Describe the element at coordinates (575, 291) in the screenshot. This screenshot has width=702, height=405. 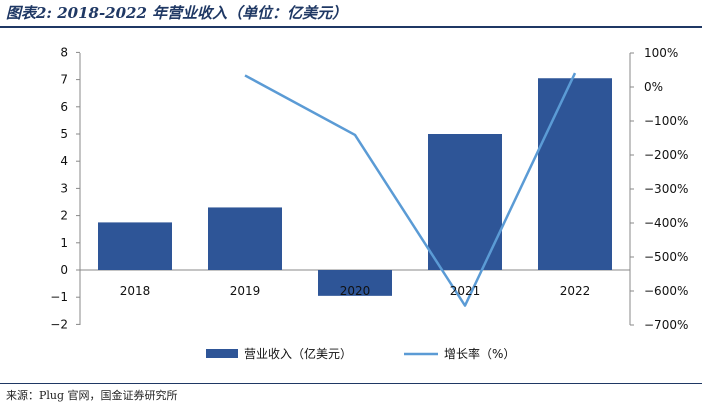
I see `category-label: 2022` at that location.